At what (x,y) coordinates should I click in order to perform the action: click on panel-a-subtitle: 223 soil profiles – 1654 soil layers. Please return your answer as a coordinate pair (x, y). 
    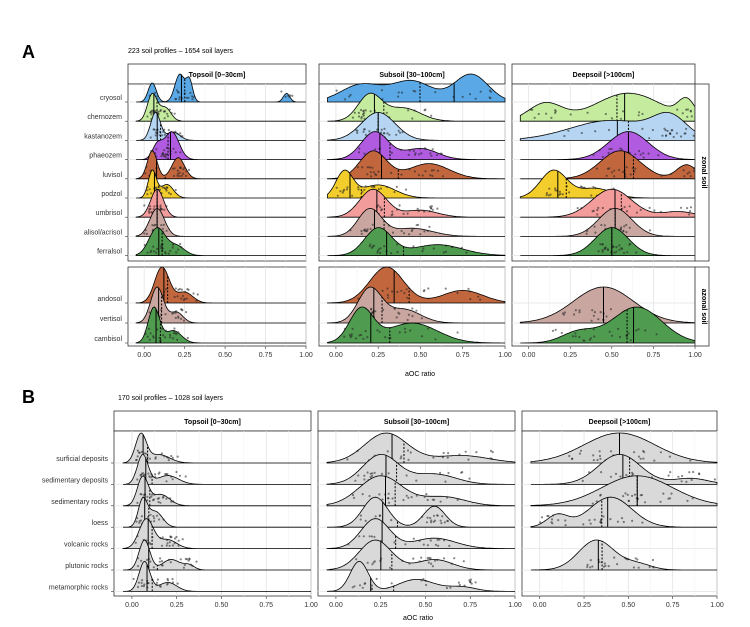
    Looking at the image, I should click on (181, 51).